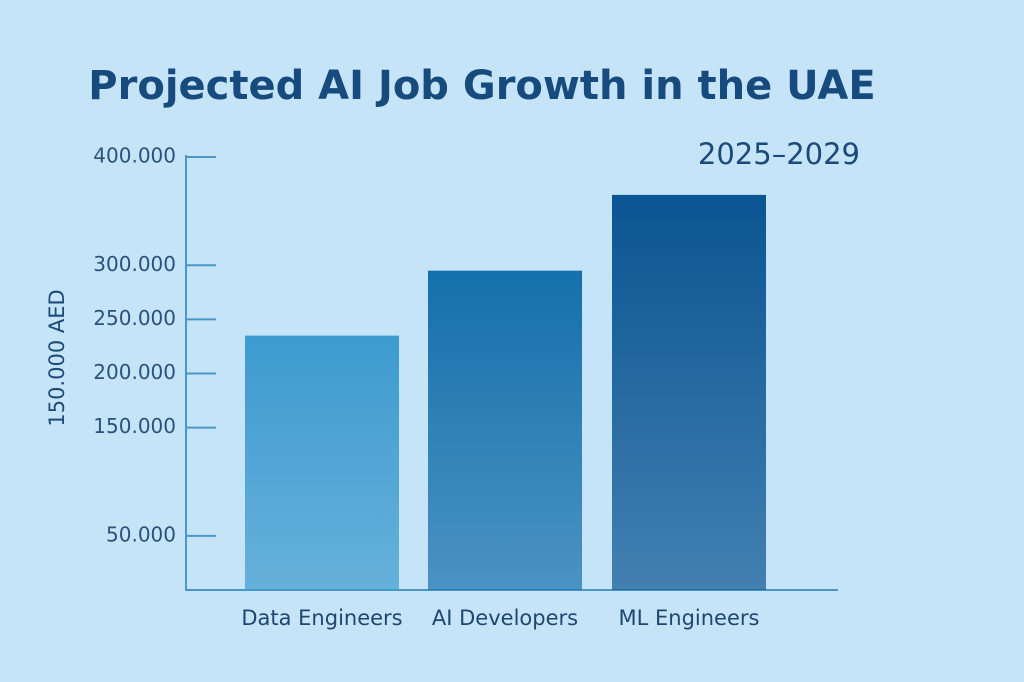 The image size is (1024, 682). Describe the element at coordinates (141, 534) in the screenshot. I see `y-tick-label: 50.000` at that location.